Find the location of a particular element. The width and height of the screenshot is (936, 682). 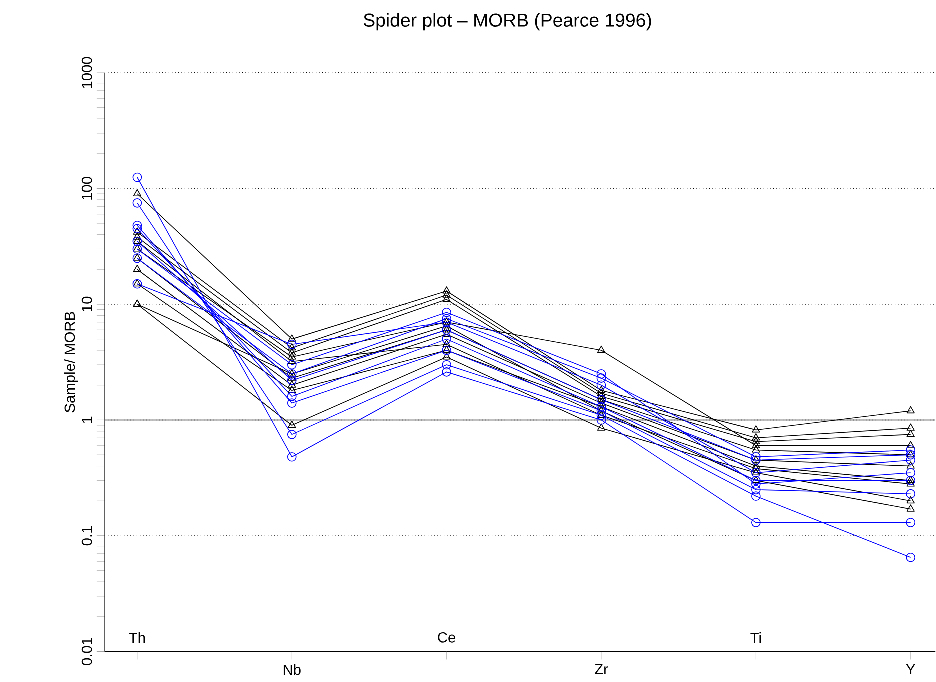

y-tick-label: 100 is located at coordinates (87, 188).